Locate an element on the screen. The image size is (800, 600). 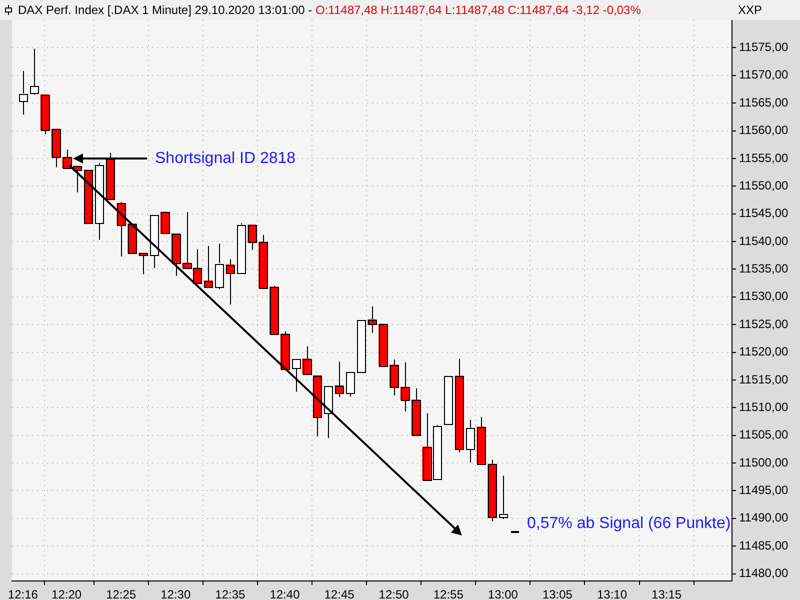
y-tick-label: 11545,00 is located at coordinates (763, 213).